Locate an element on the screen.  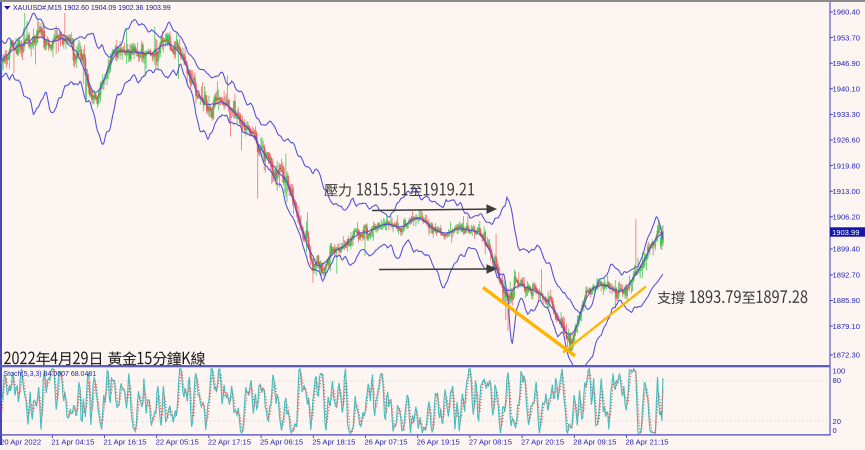
svg-text: 1892.70 is located at coordinates (846, 275).